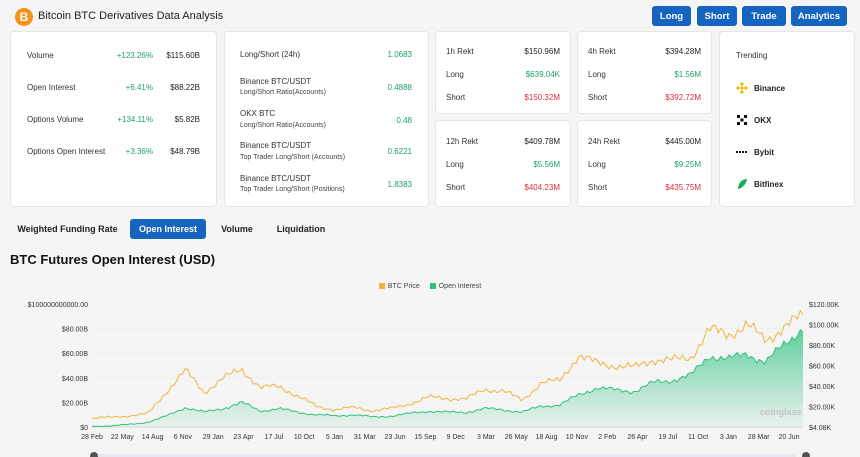 This screenshot has height=457, width=860. Describe the element at coordinates (667, 437) in the screenshot. I see `x-axis-tick-label: 19 Jul` at that location.